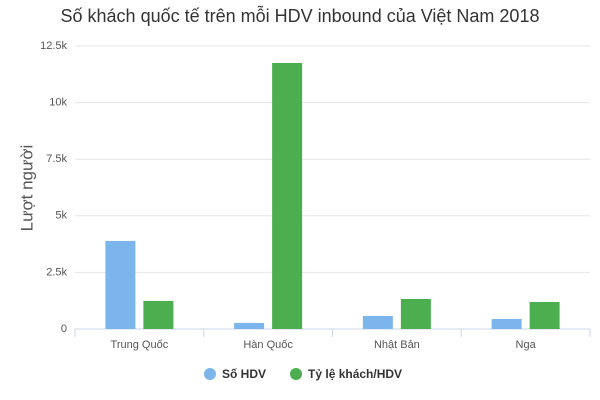 This screenshot has height=400, width=600. What do you see at coordinates (61, 216) in the screenshot?
I see `y-tick-label: 5k` at bounding box center [61, 216].